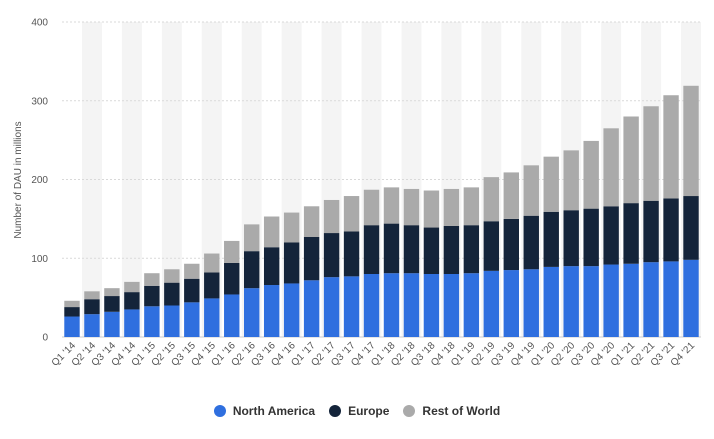 The width and height of the screenshot is (714, 439). Describe the element at coordinates (264, 411) in the screenshot. I see `legend-item-north-america: North America` at that location.